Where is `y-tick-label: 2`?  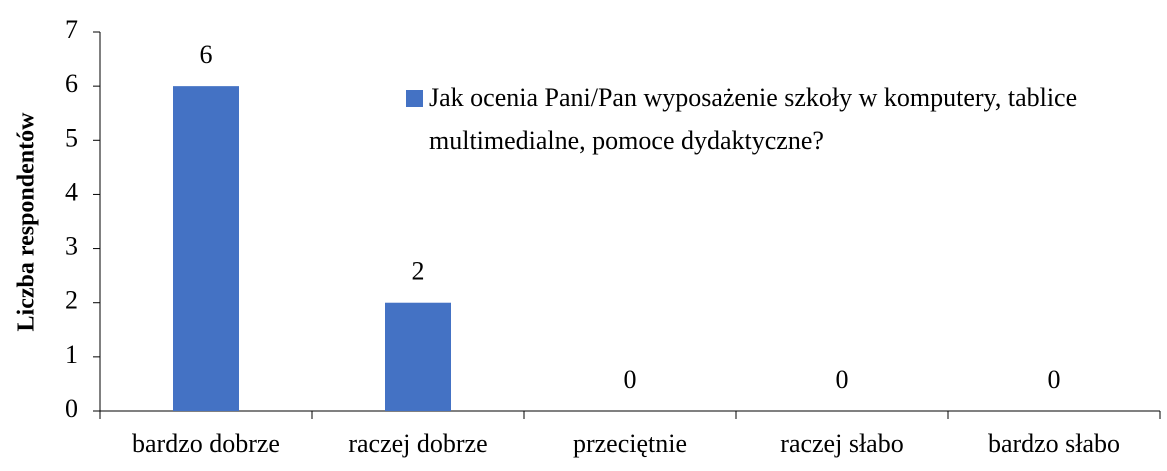
y-tick-label: 2 is located at coordinates (71, 300).